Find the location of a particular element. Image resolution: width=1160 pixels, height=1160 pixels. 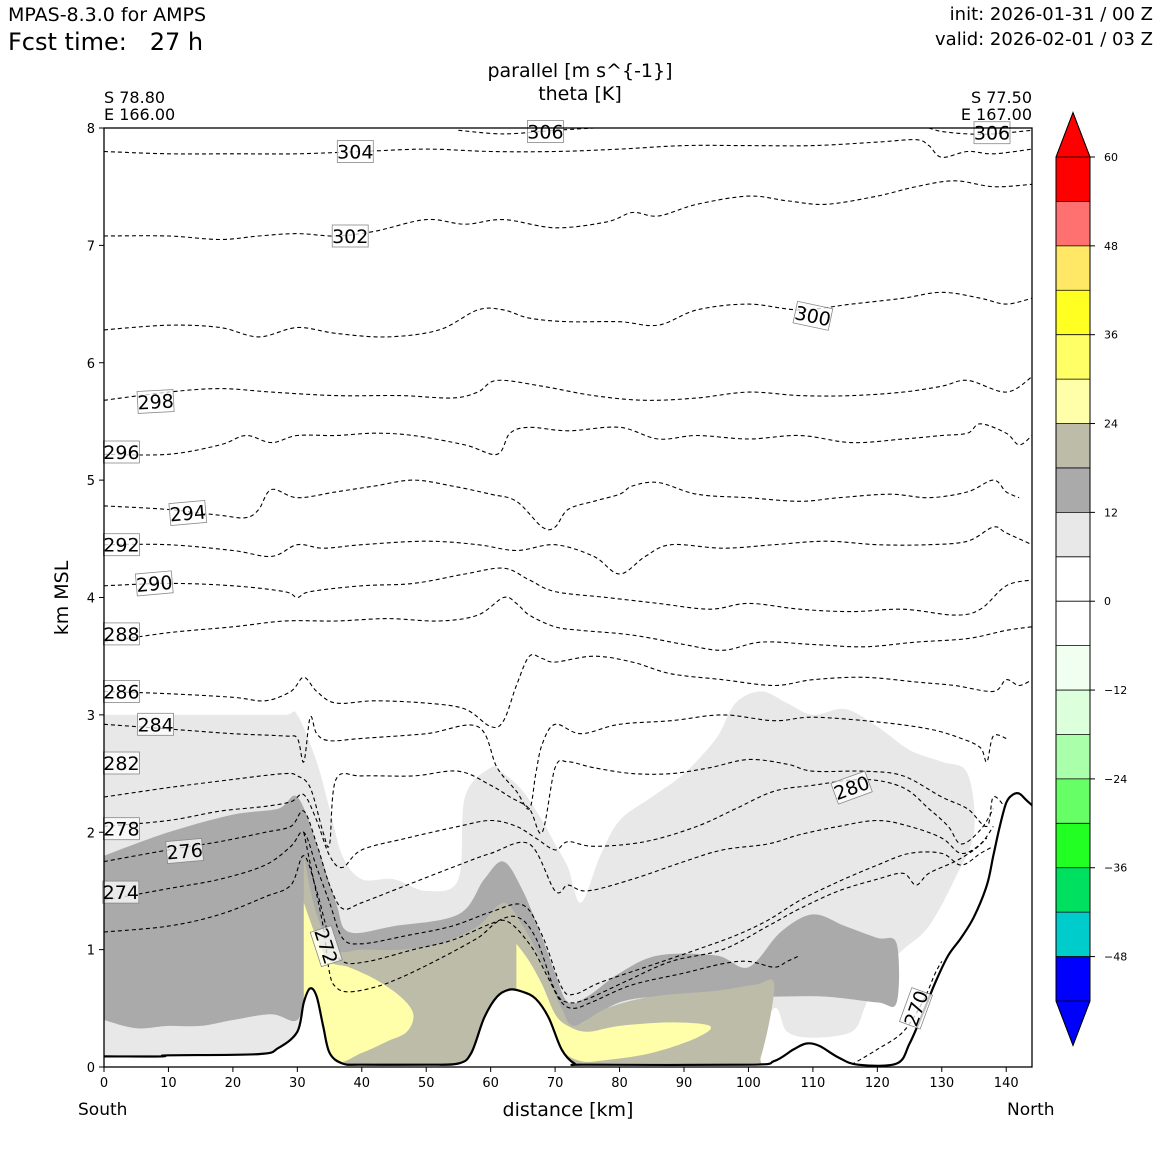

colorbar-tick-label: 24 is located at coordinates (1111, 424).